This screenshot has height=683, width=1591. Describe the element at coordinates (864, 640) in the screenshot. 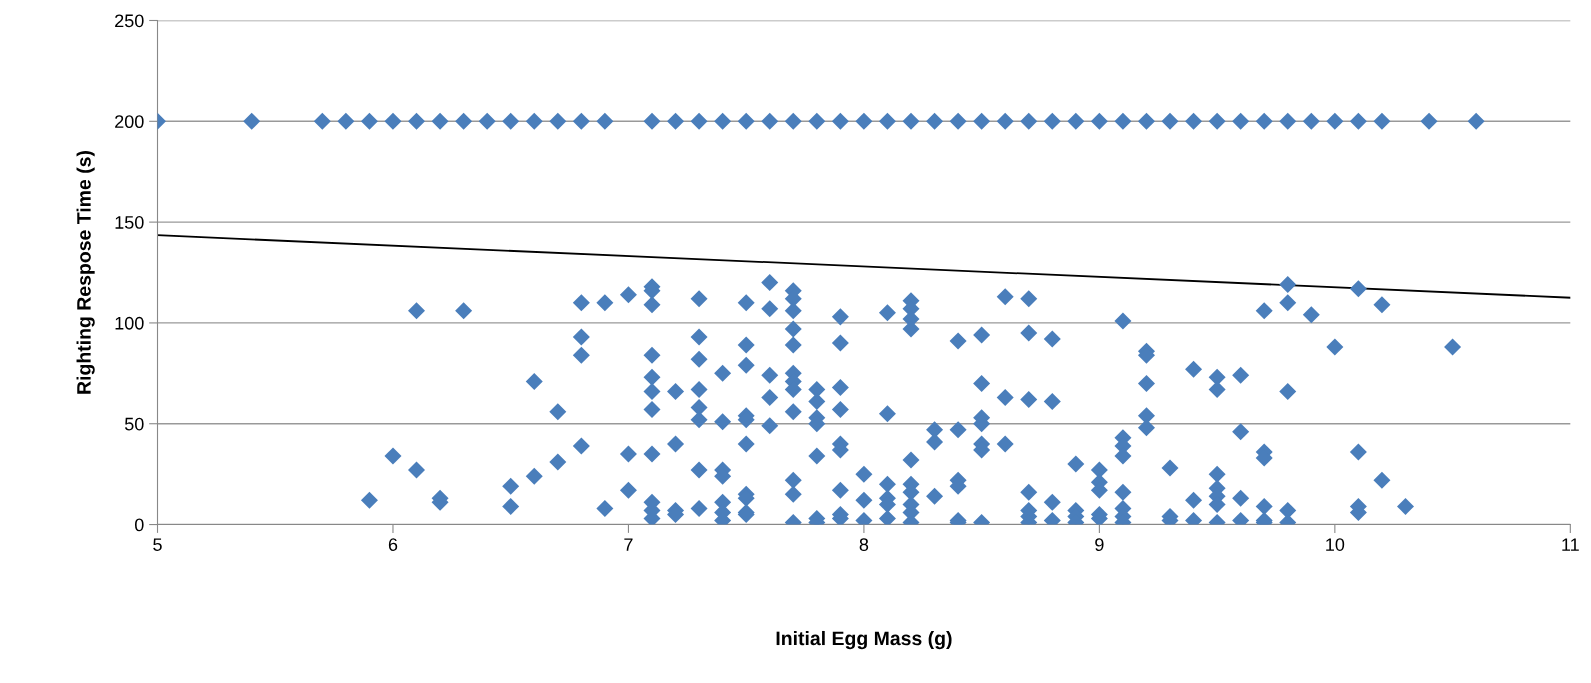

I see `x-axis-title: Initial Egg Mass (g)` at that location.